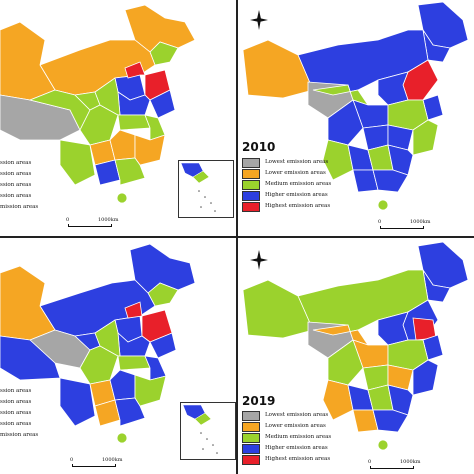 The image size is (474, 474). I want to click on year-label-2019: 2019, so click(259, 401).